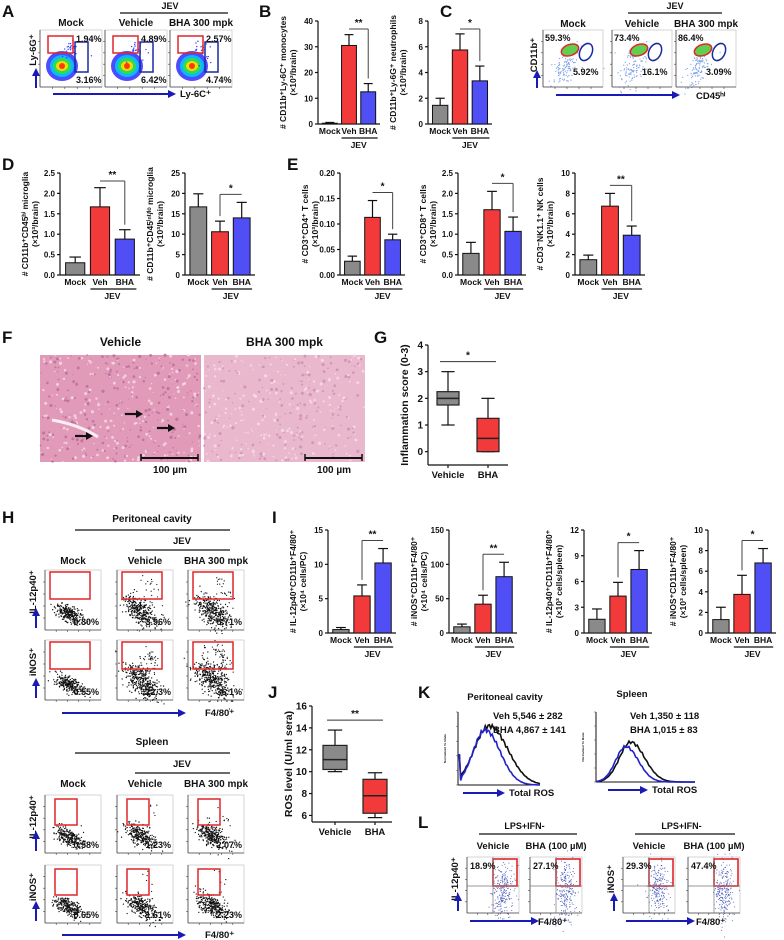  Describe the element at coordinates (33, 50) in the screenshot. I see `y-axis-label: Ly-6G⁺` at that location.